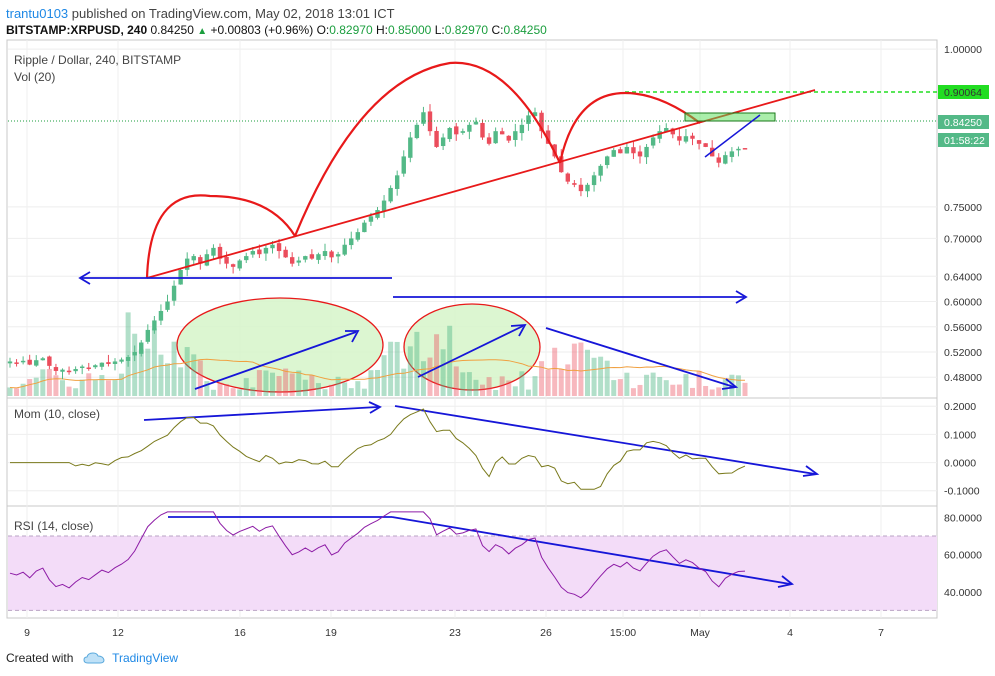 This screenshot has height=676, width=995. What do you see at coordinates (963, 140) in the screenshot?
I see `timer-marker` at bounding box center [963, 140].